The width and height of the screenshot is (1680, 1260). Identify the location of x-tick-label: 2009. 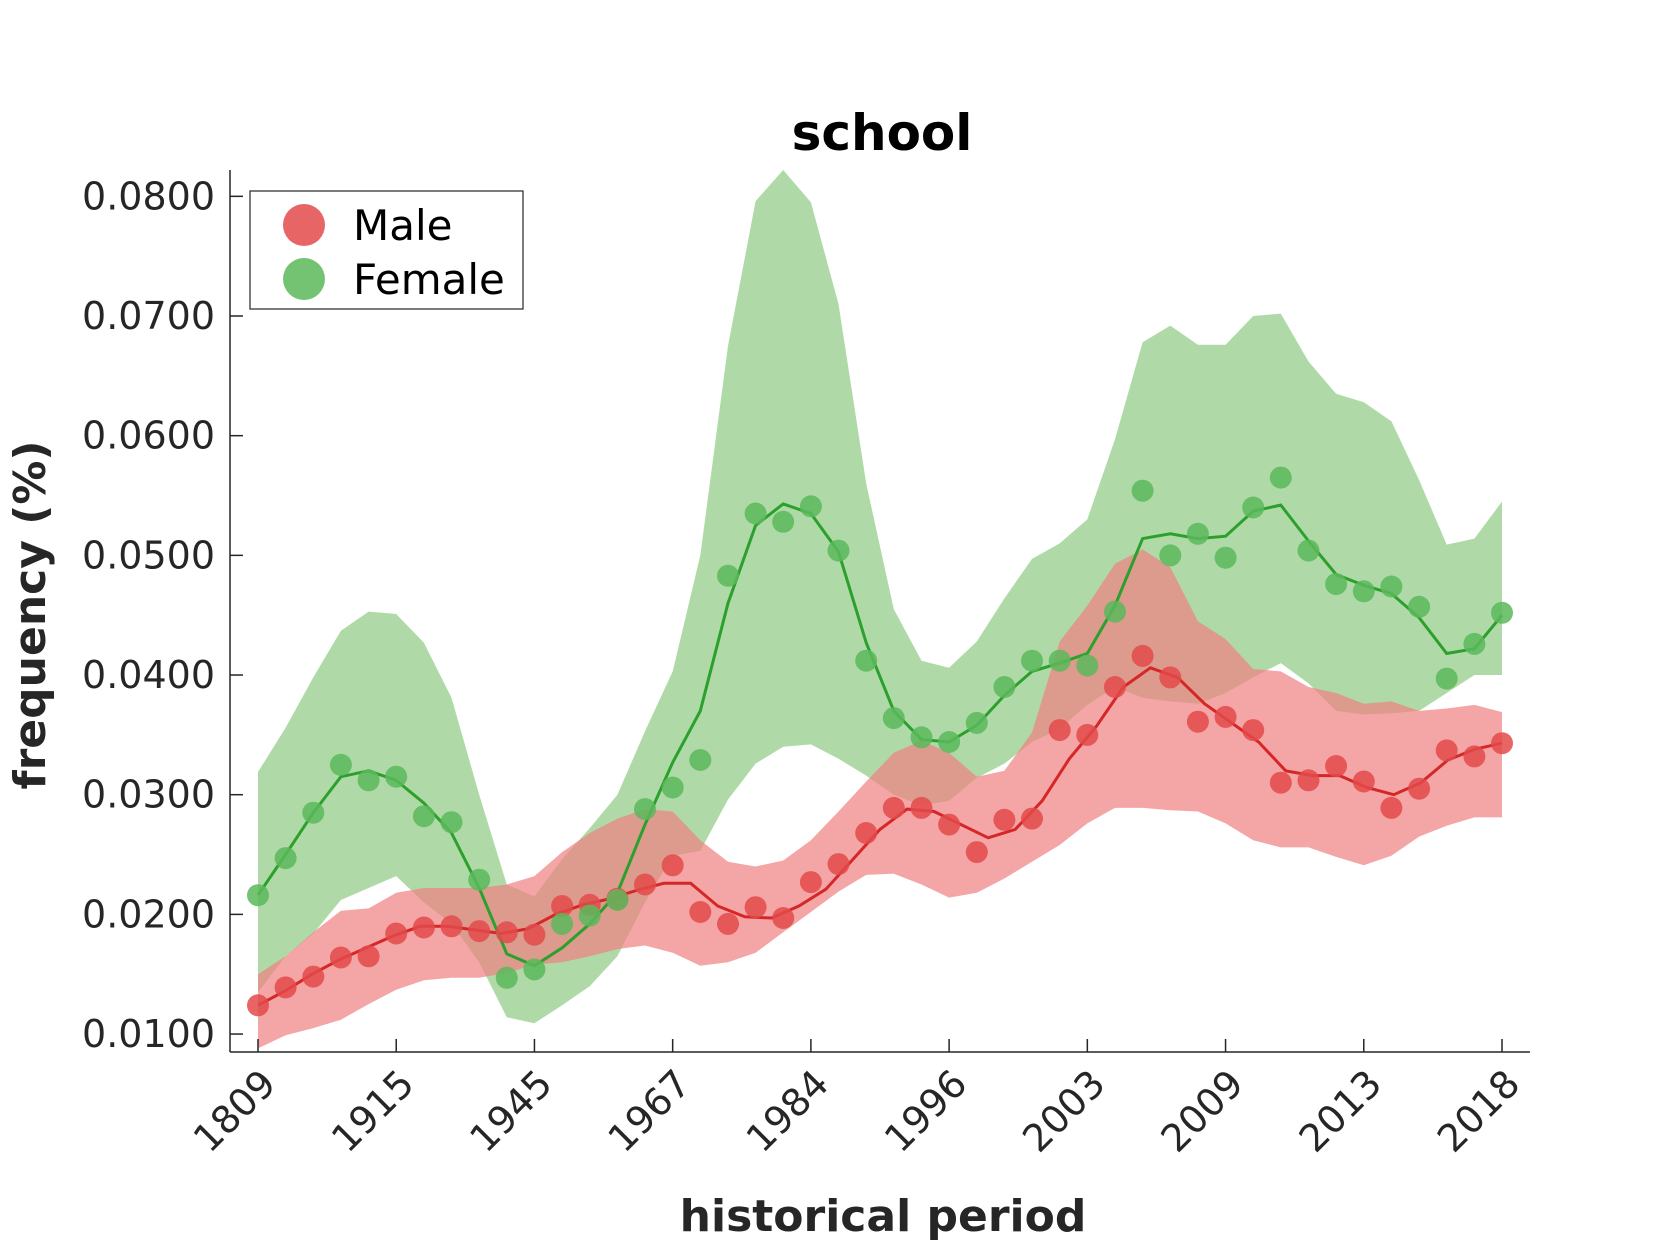
(1202, 1111).